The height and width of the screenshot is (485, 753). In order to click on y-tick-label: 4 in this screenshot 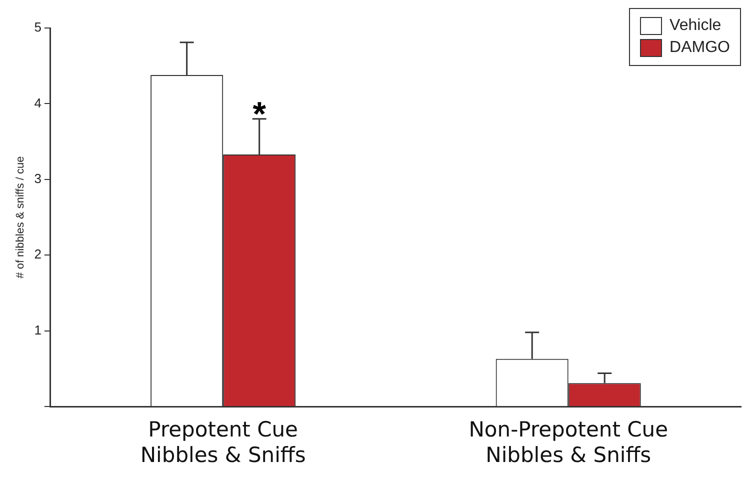, I will do `click(38, 102)`.